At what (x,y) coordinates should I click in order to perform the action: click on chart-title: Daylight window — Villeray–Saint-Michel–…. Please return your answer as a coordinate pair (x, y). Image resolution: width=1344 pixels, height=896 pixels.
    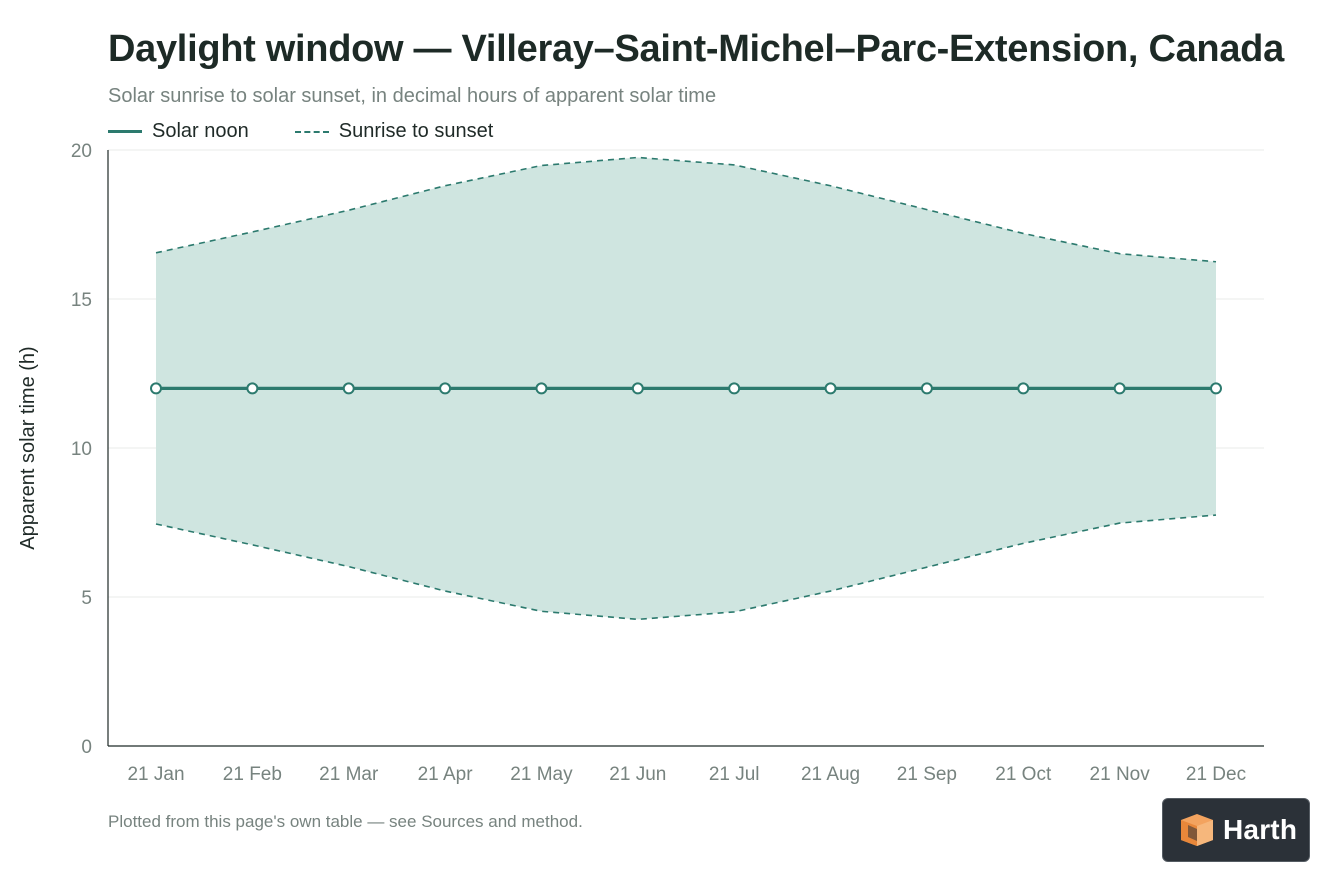
    Looking at the image, I should click on (696, 49).